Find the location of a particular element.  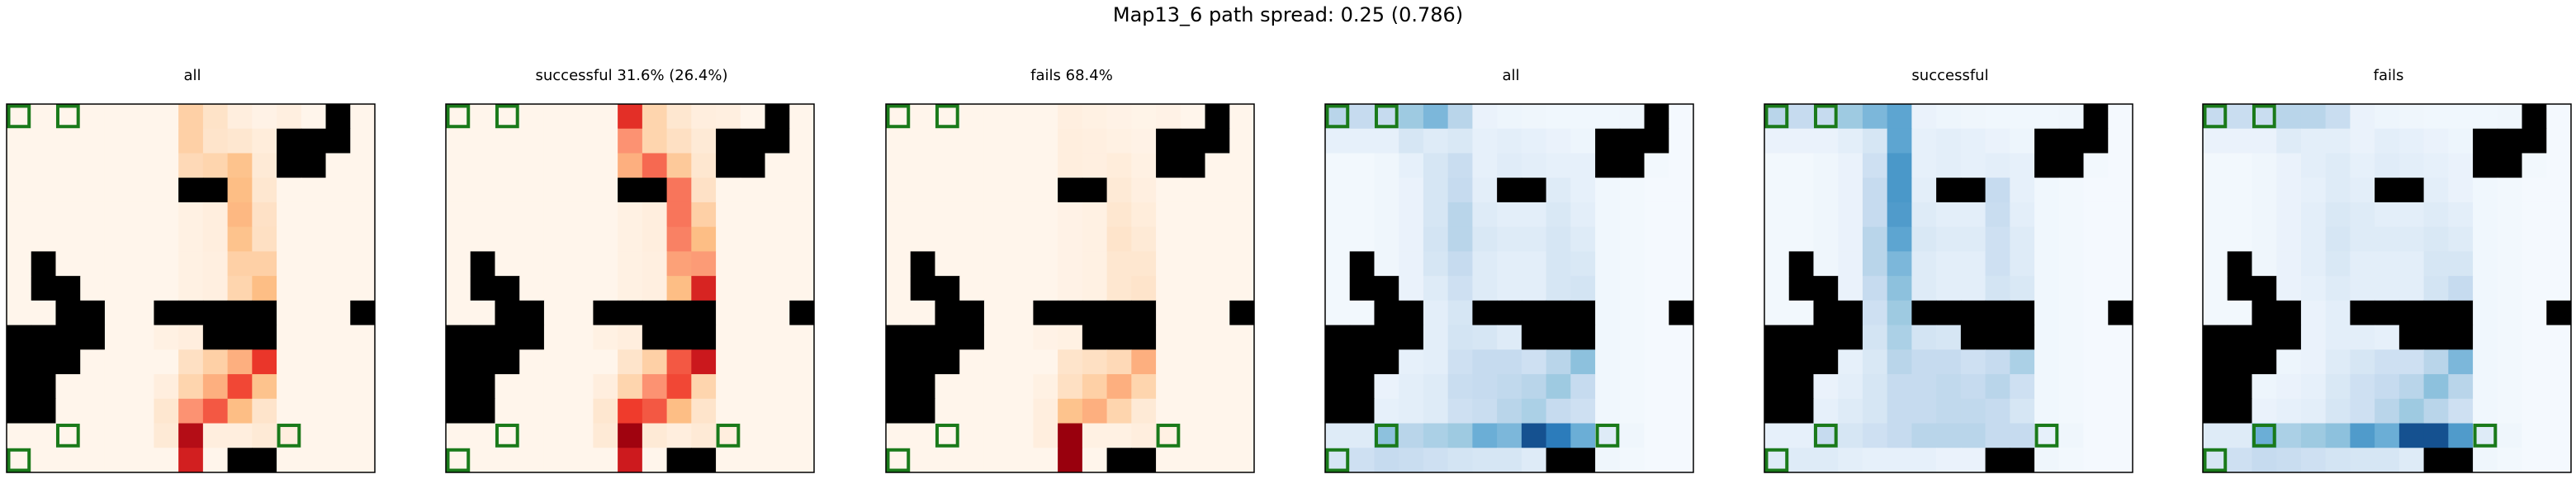

plot-frame is located at coordinates (1509, 288).